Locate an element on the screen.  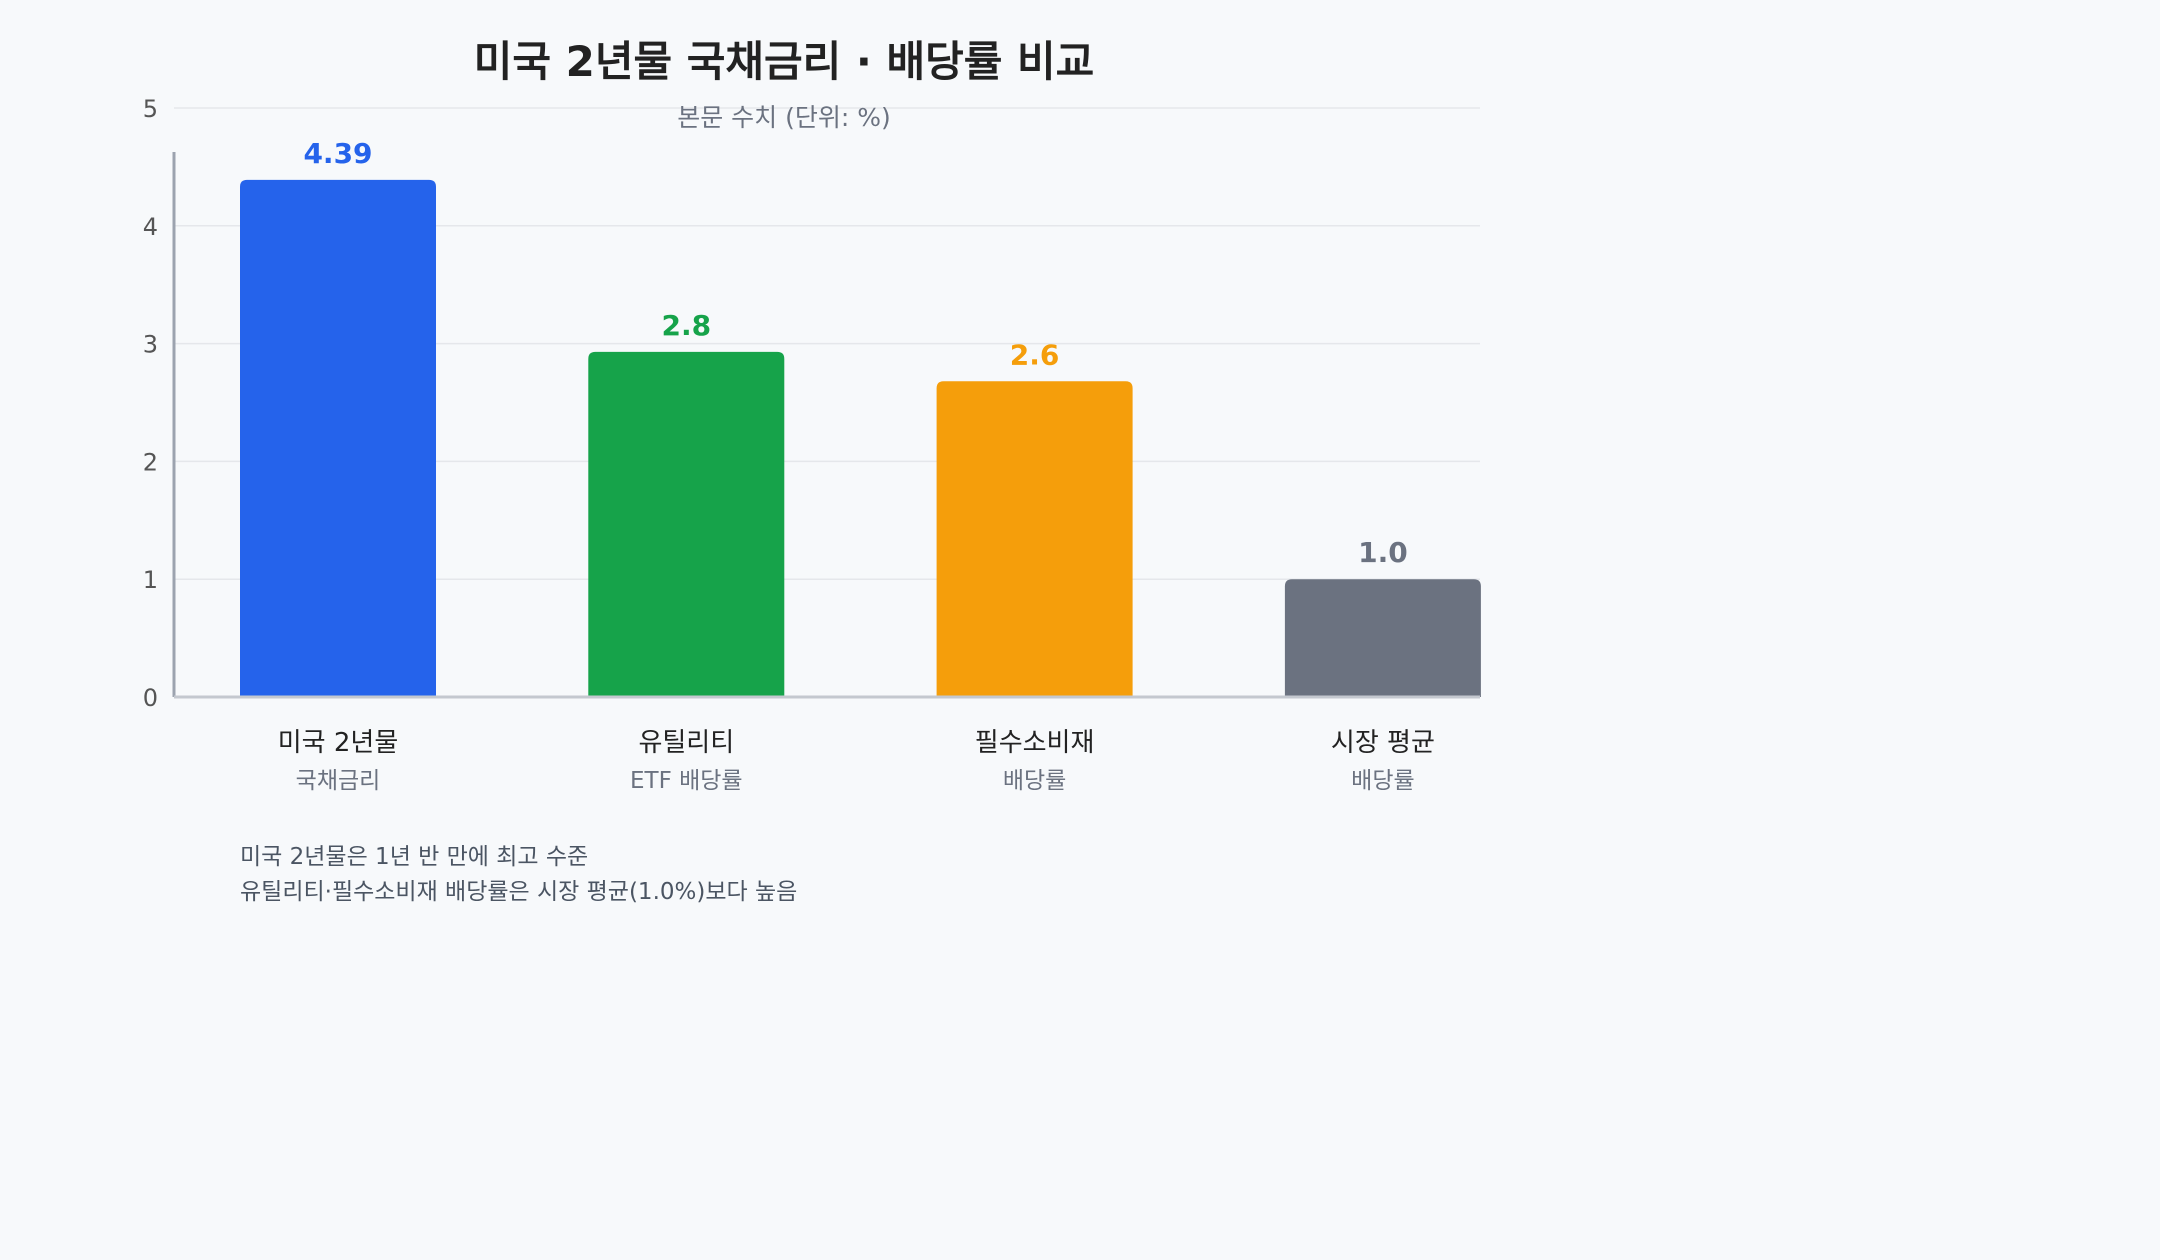
y-tick-label: 1 is located at coordinates (150, 580).